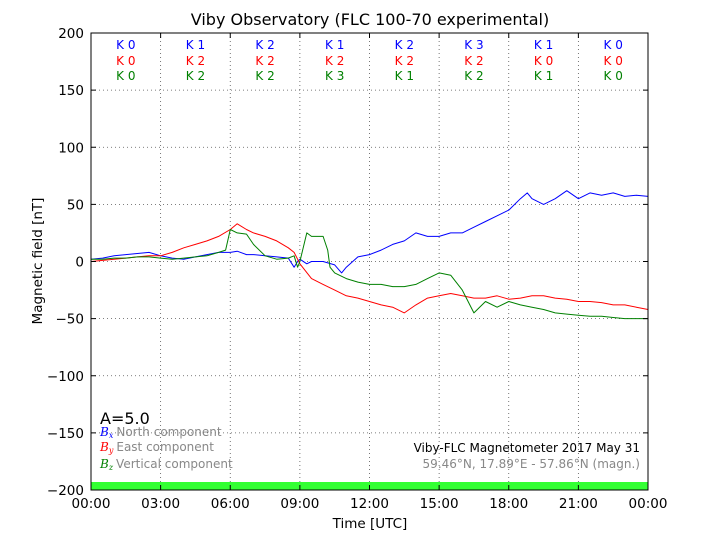 This screenshot has height=540, width=720. I want to click on legend-text-north: North component, so click(169, 432).